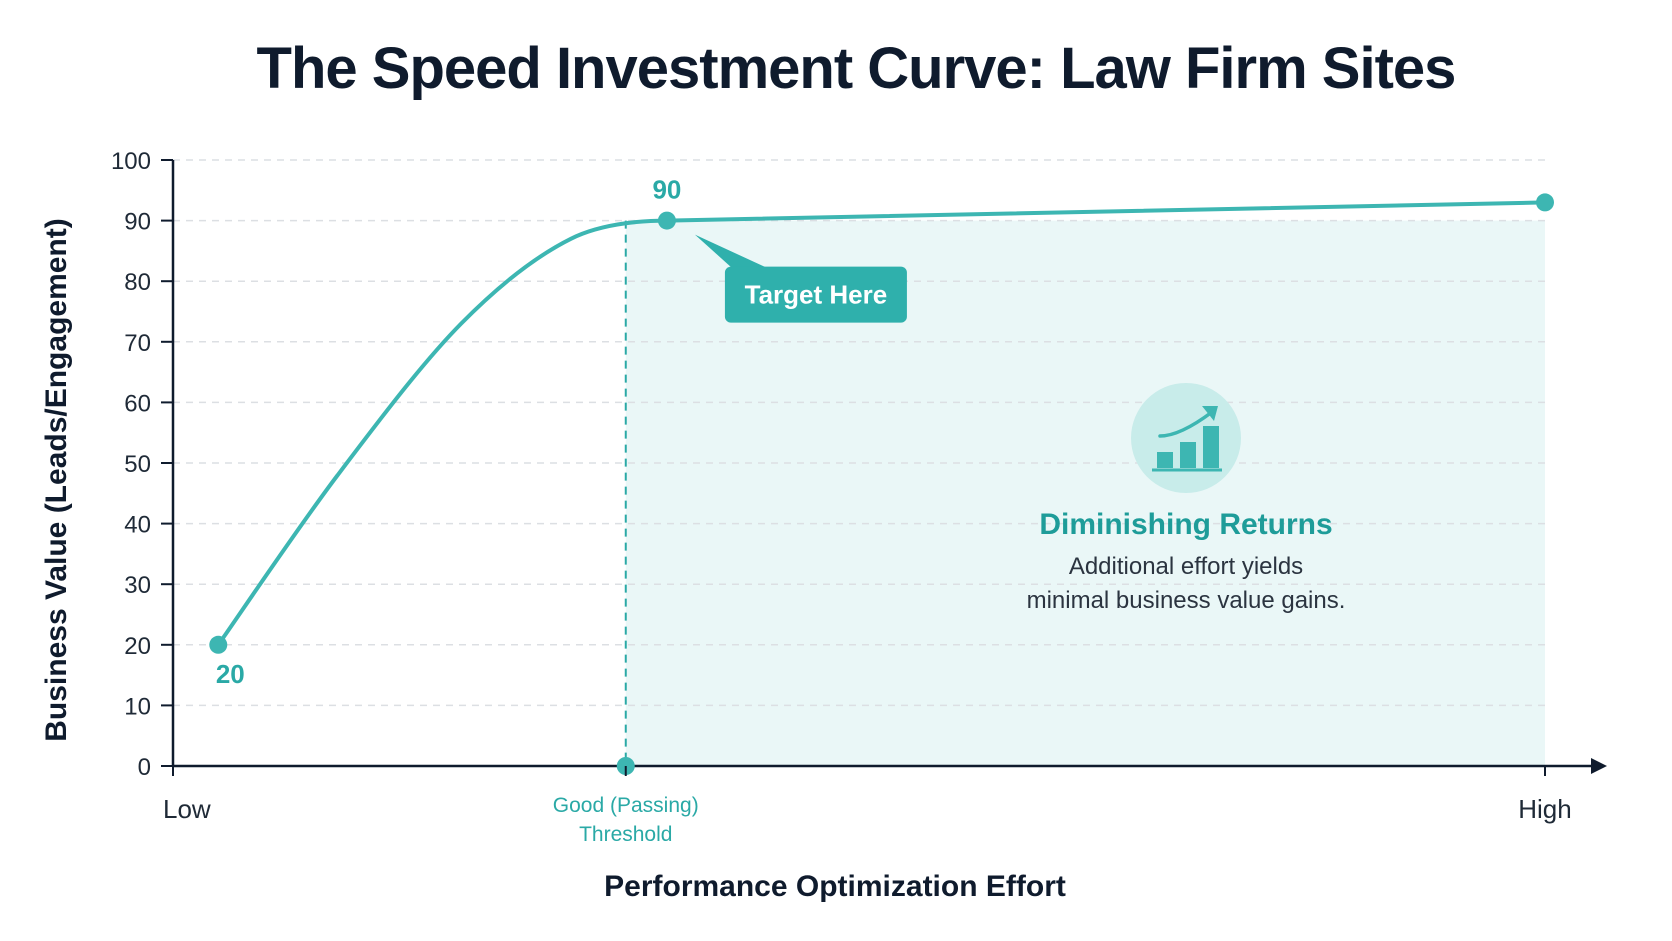 This screenshot has height=941, width=1672. Describe the element at coordinates (137, 706) in the screenshot. I see `y-tick-label: 10` at that location.